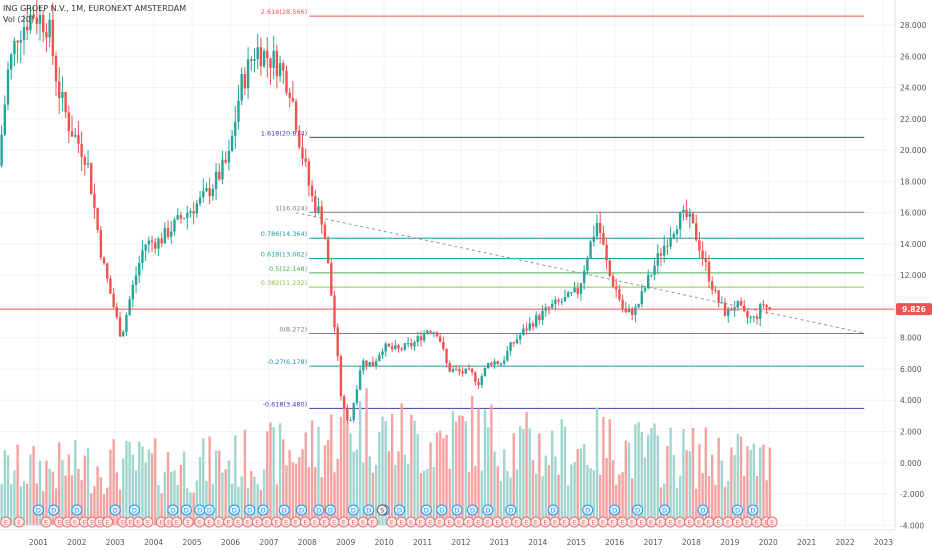 This screenshot has width=932, height=550. Describe the element at coordinates (76, 542) in the screenshot. I see `x-tick-label: 2002` at that location.